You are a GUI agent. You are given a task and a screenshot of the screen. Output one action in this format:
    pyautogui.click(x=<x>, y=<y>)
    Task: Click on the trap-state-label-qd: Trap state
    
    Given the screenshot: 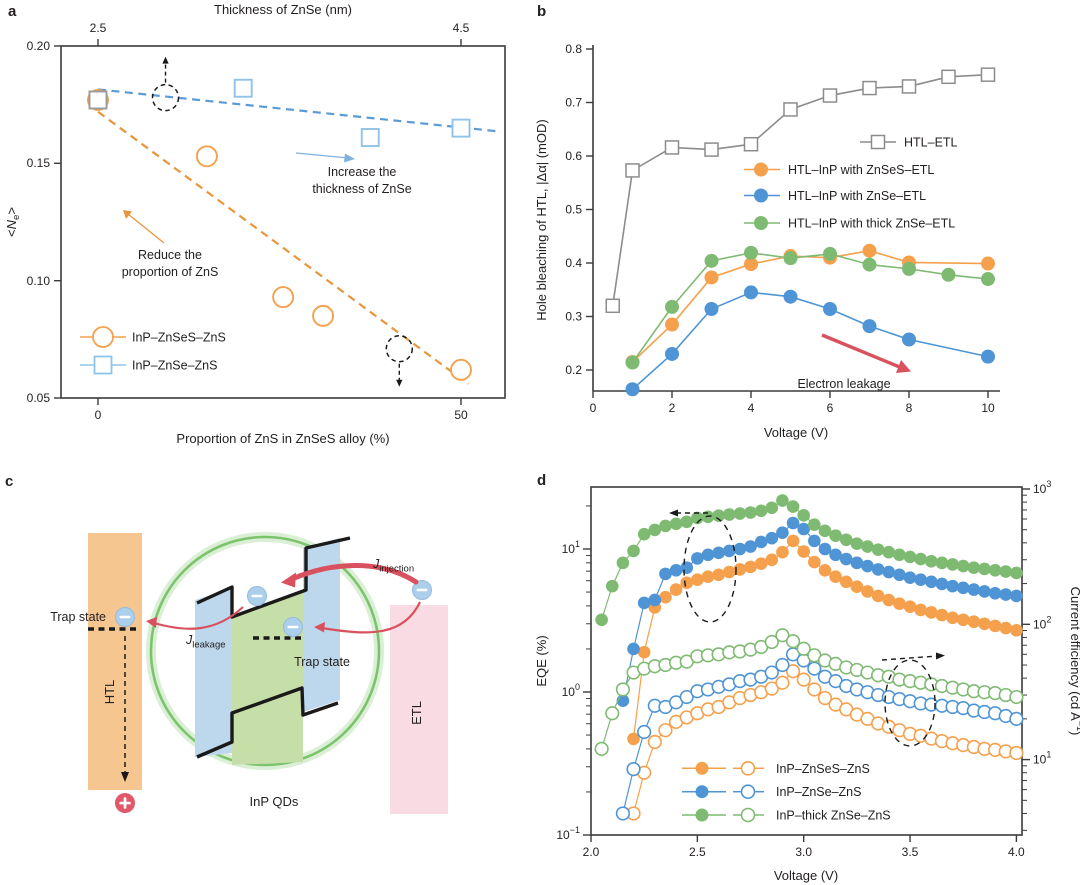 What is the action you would take?
    pyautogui.click(x=322, y=662)
    